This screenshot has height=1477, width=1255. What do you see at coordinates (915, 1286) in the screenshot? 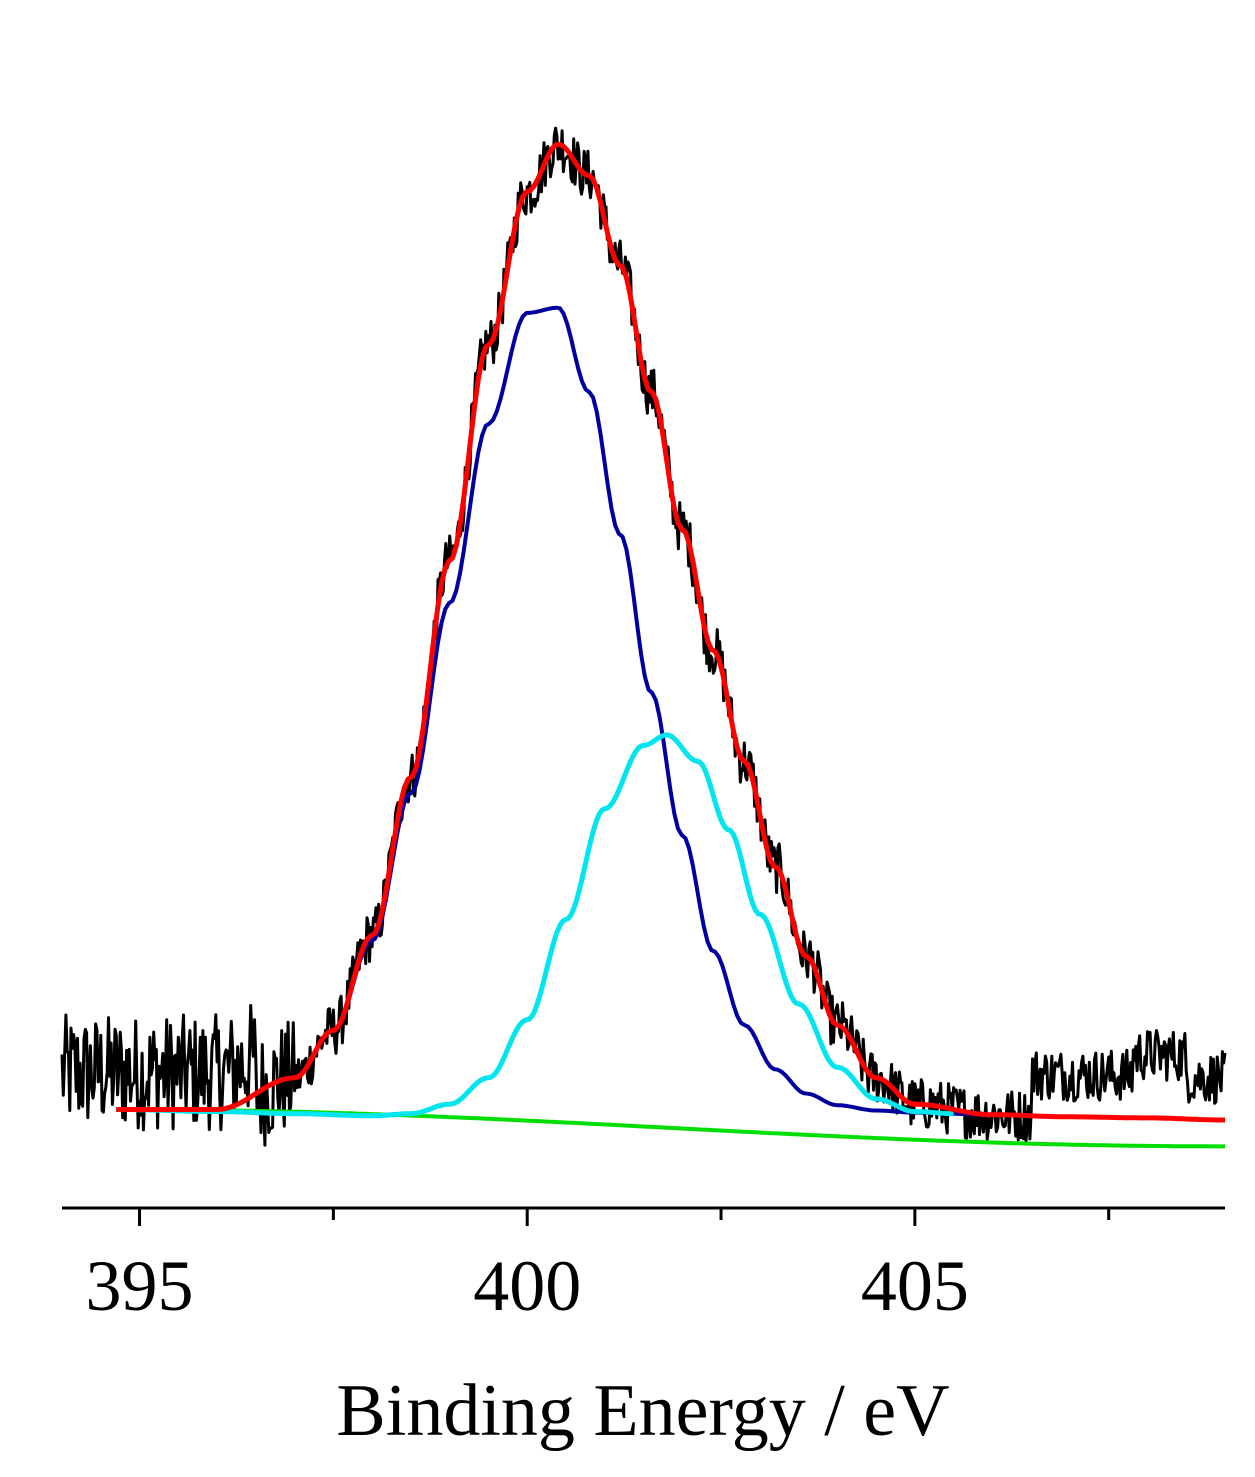
I see `x-tick-label: 405` at bounding box center [915, 1286].